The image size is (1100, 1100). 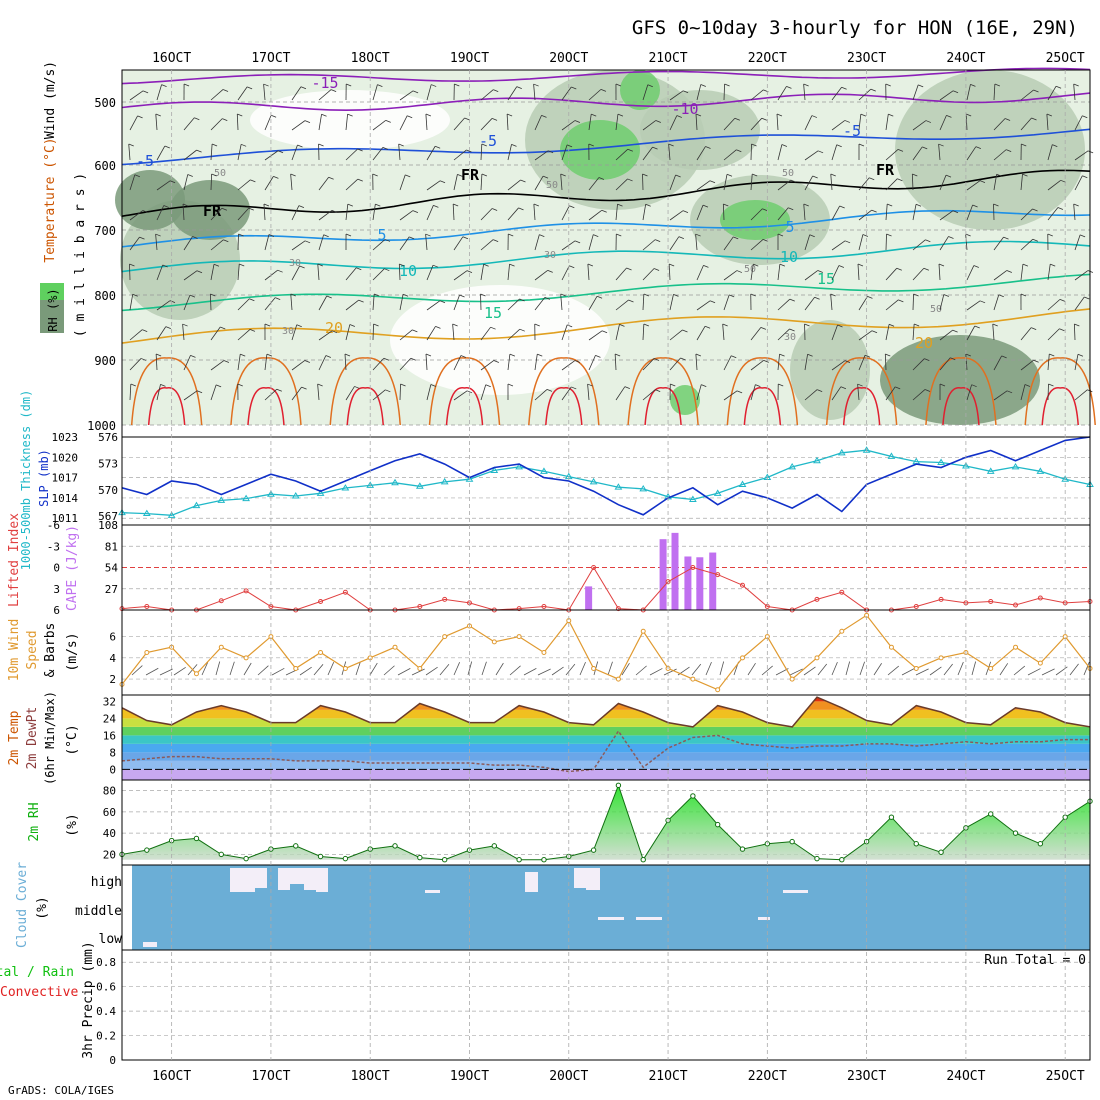 I want to click on bottom-date-label: 25OCT, so click(x=1065, y=1076).